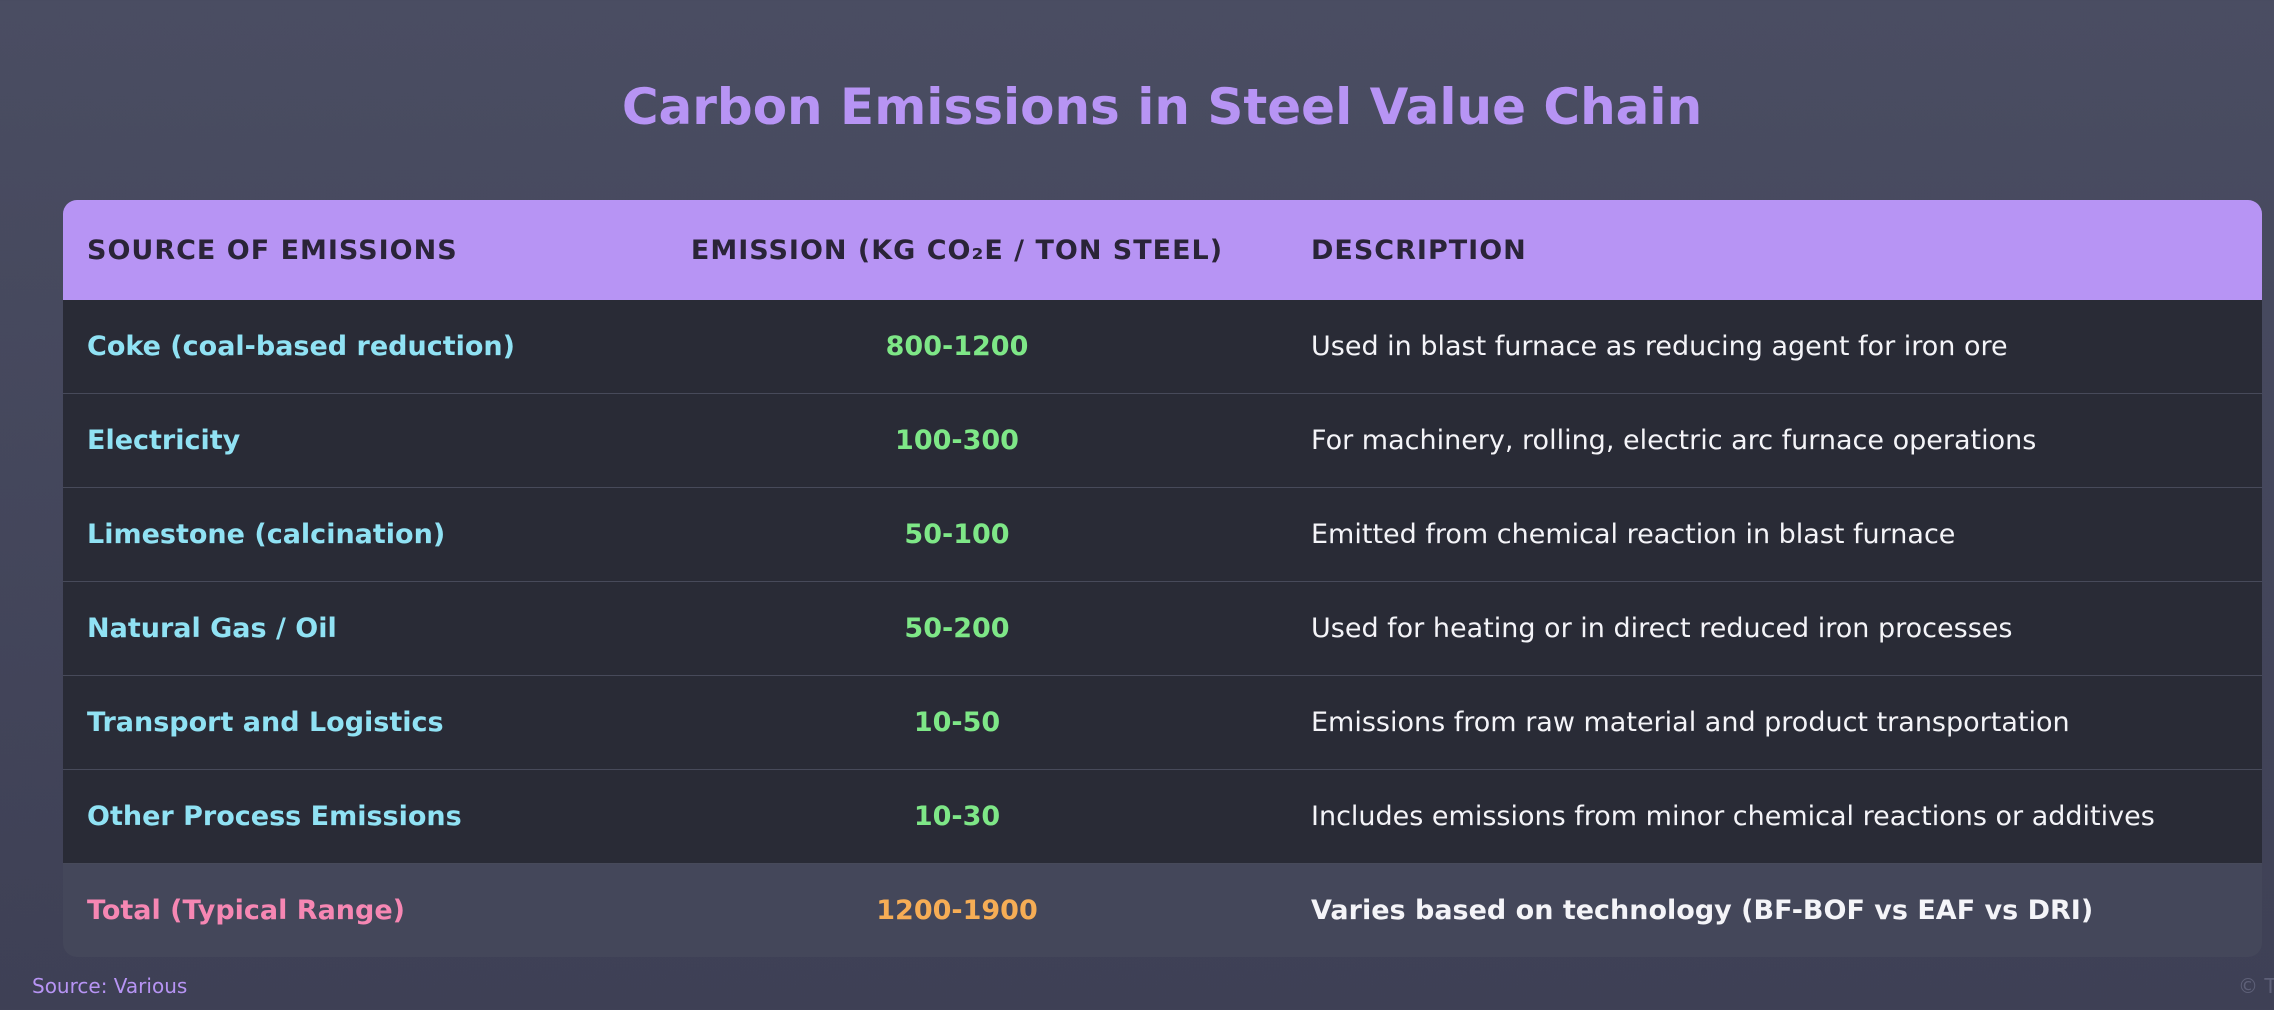 The height and width of the screenshot is (1010, 2274). I want to click on source-note: Source: Various, so click(110, 986).